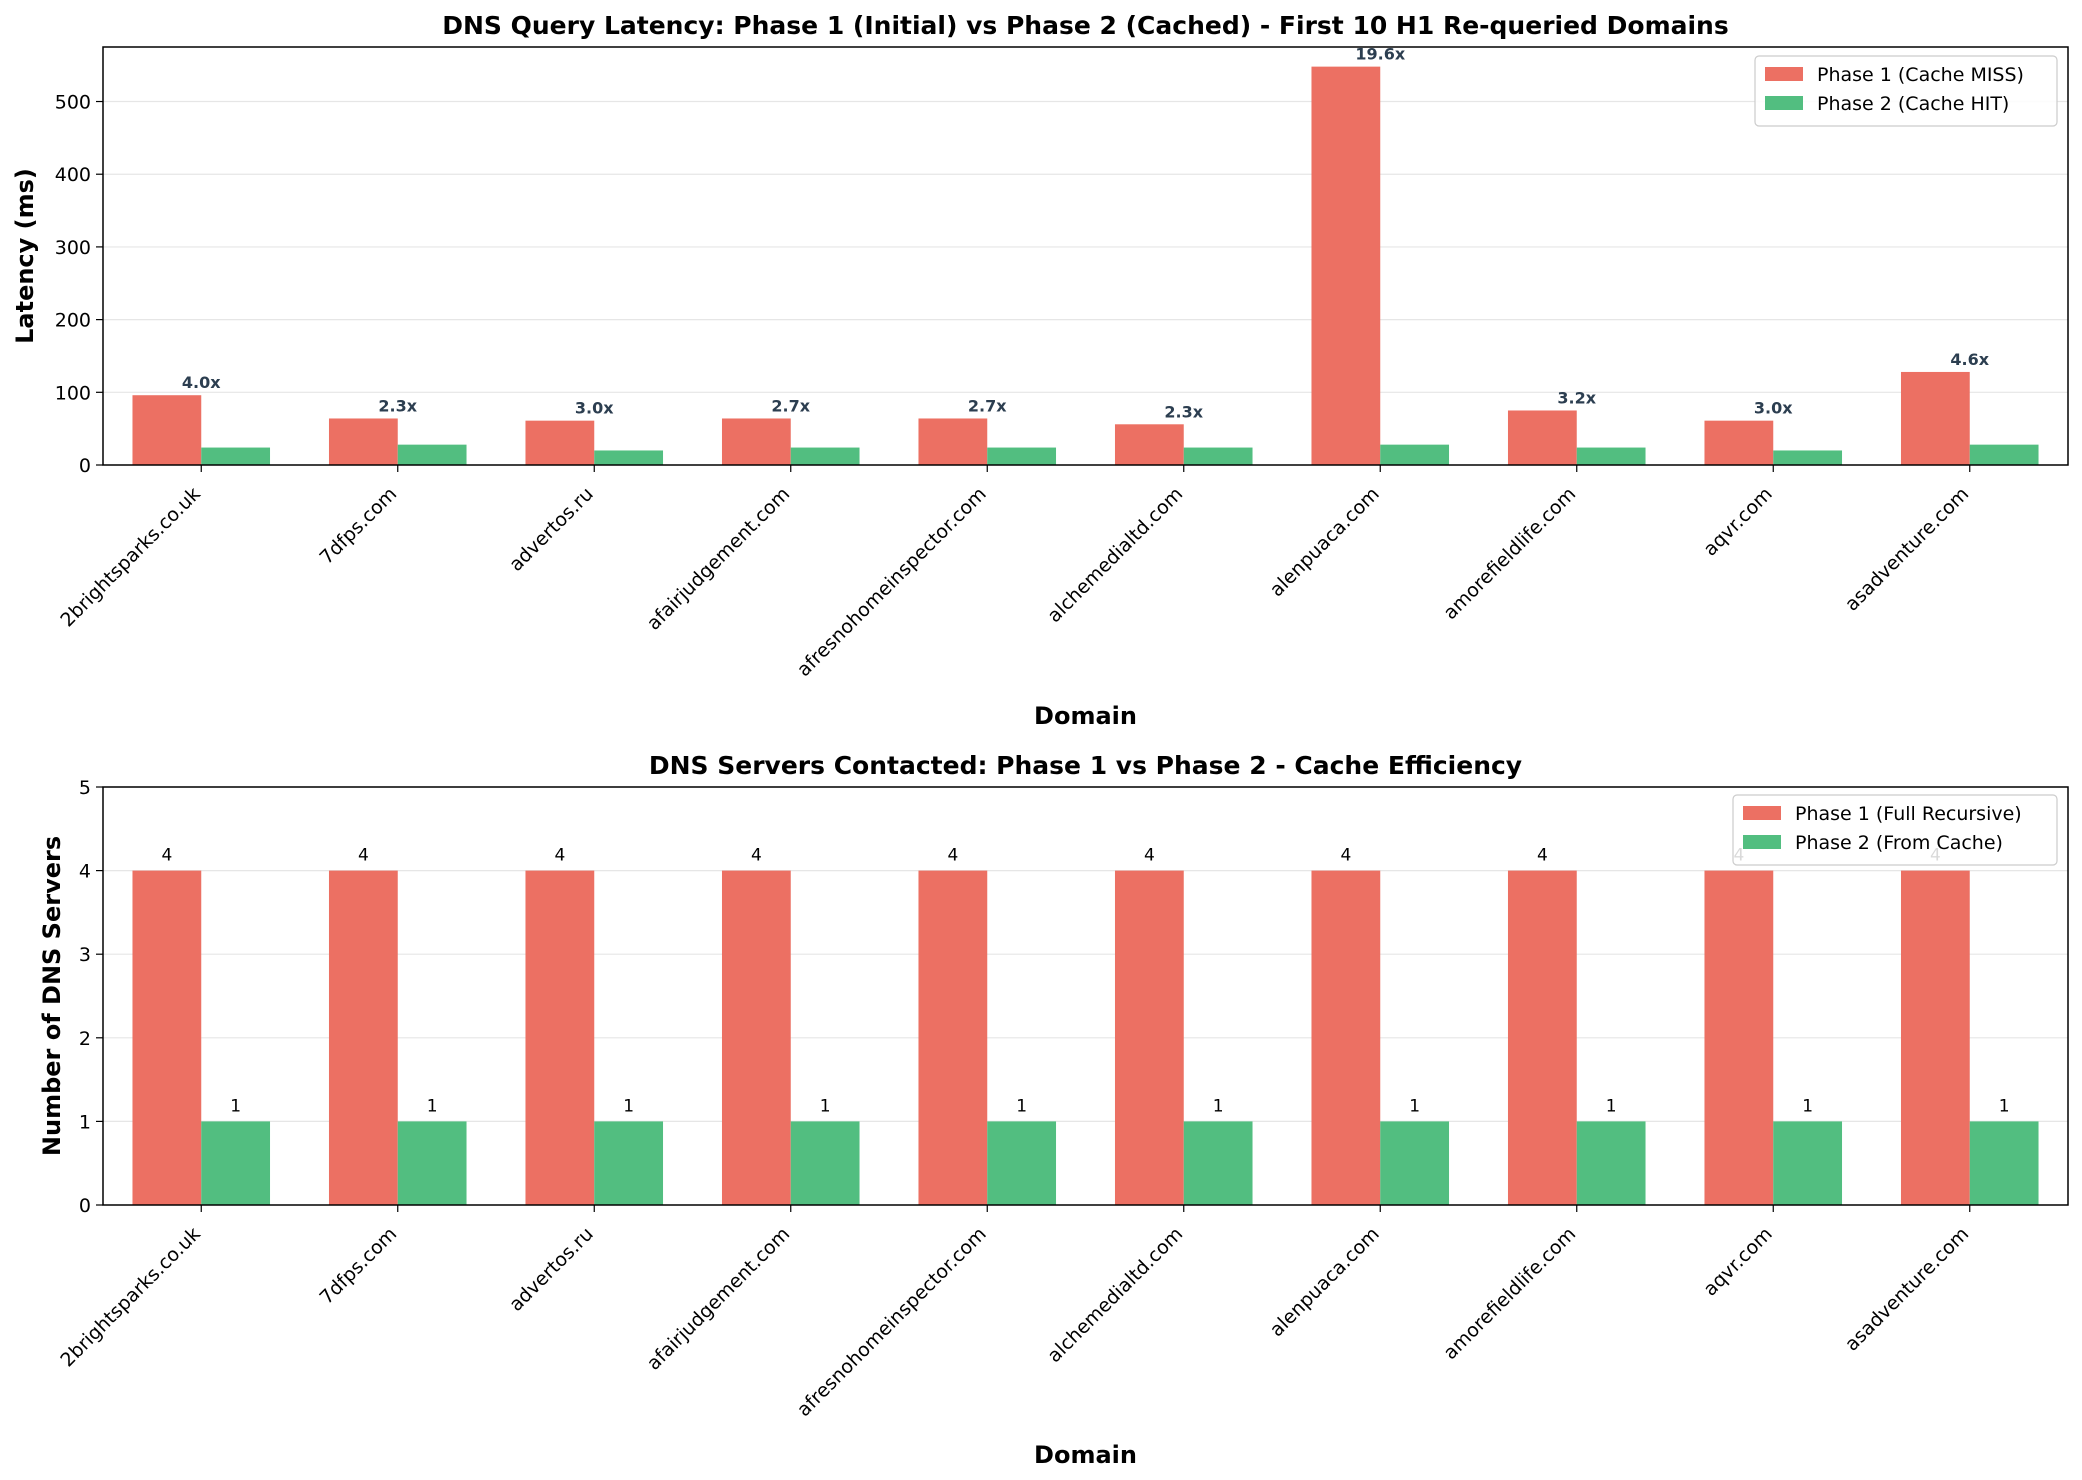 This screenshot has height=1480, width=2082. What do you see at coordinates (73, 321) in the screenshot?
I see `y-tick-label: 200` at bounding box center [73, 321].